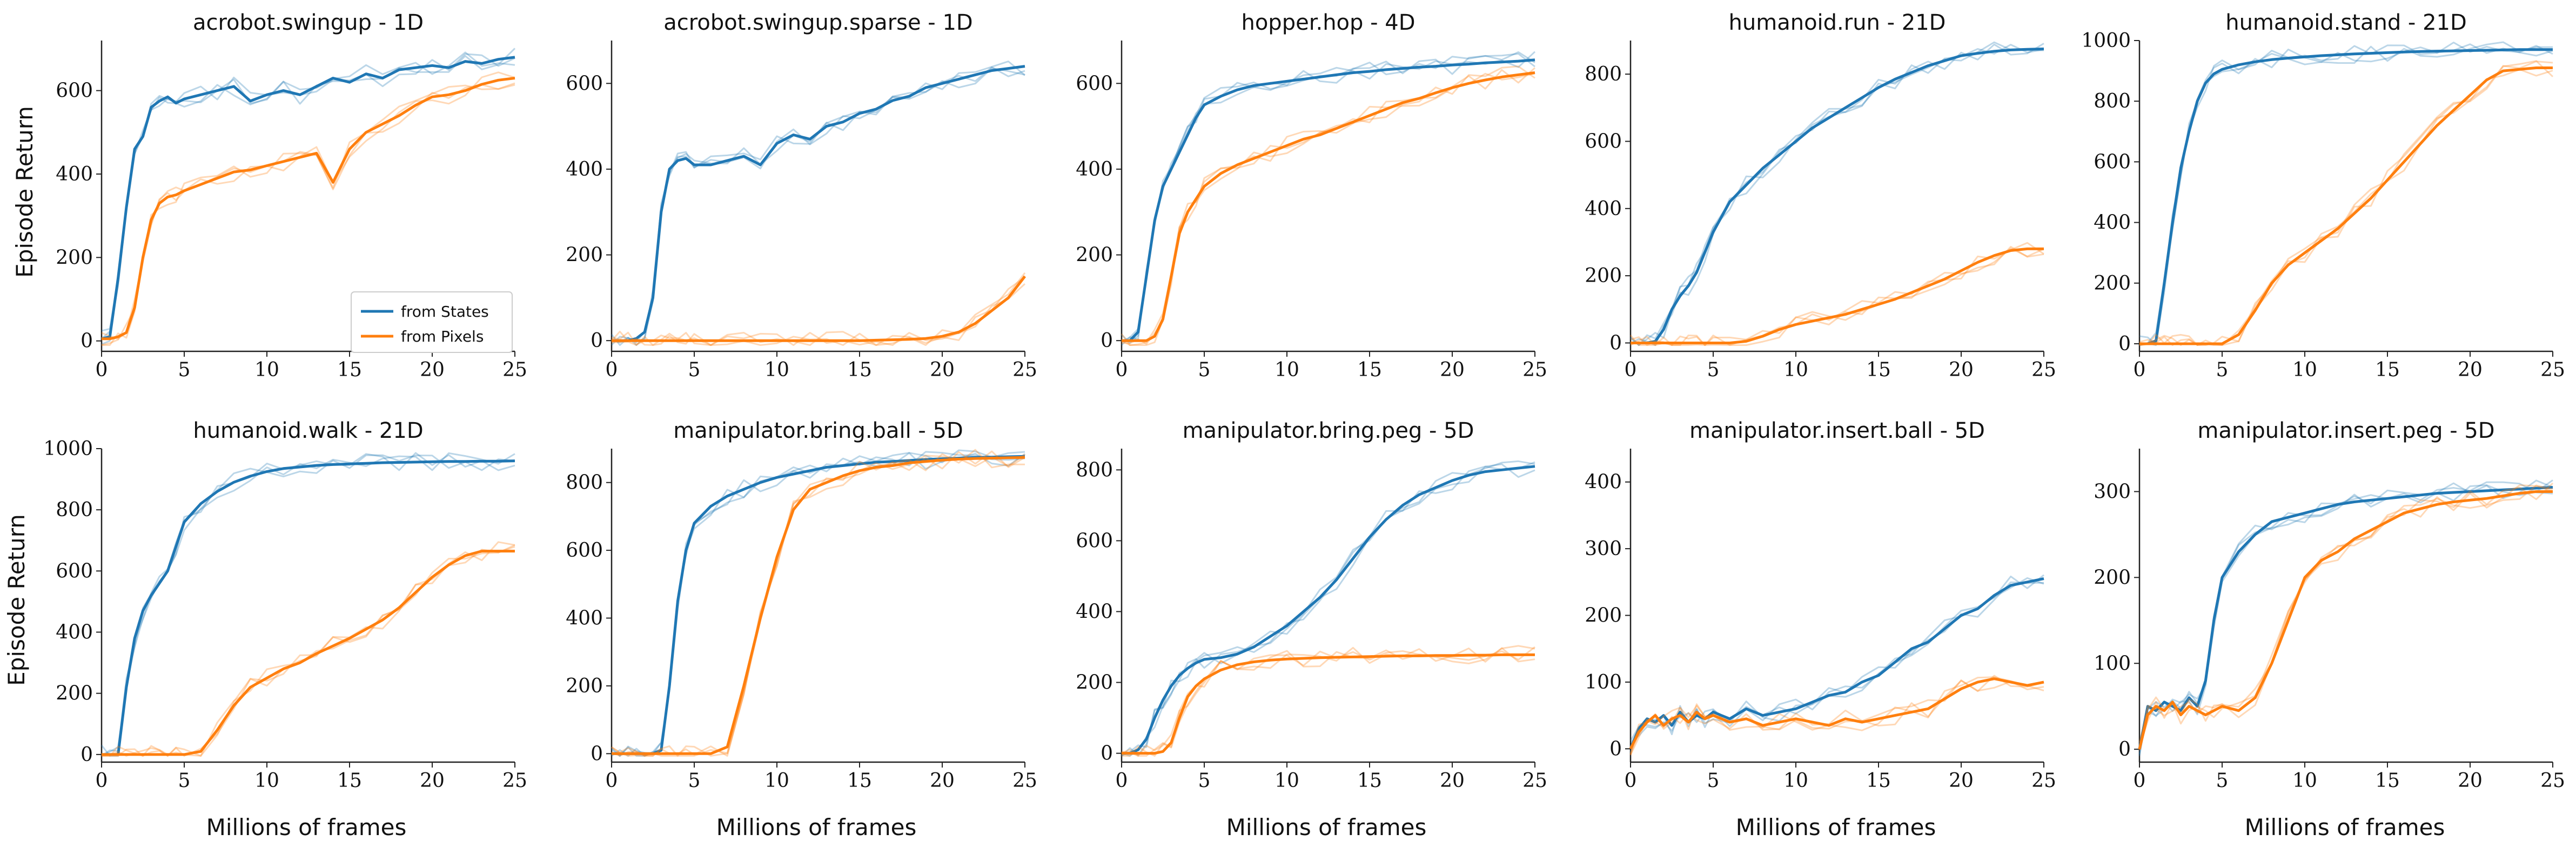  I want to click on x-axis-label-col1: Millions of frames, so click(307, 827).